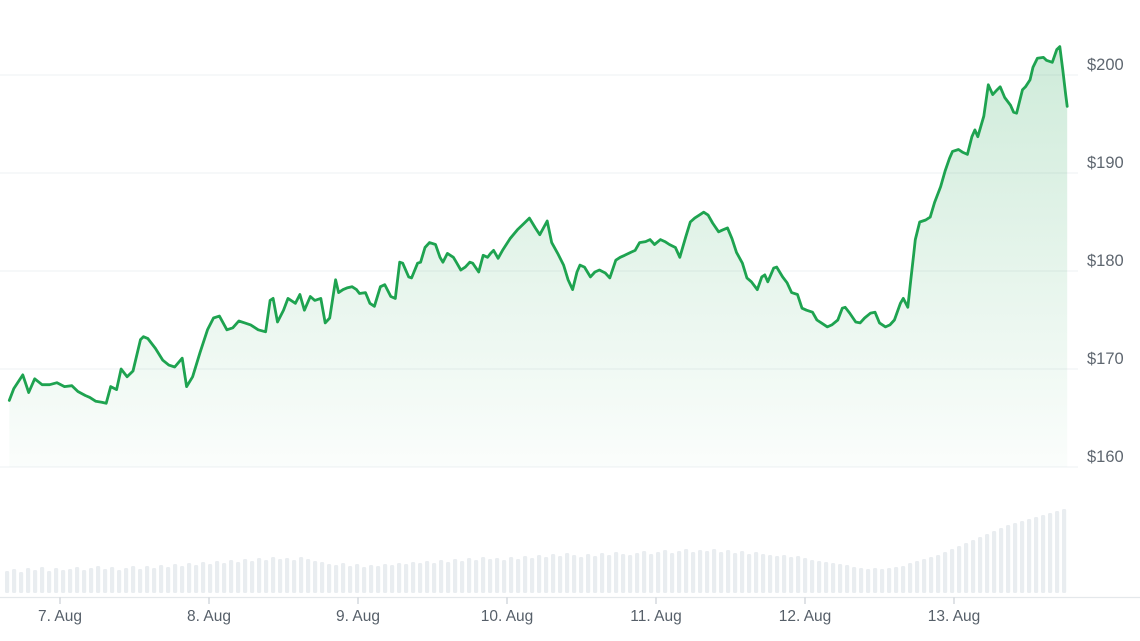  What do you see at coordinates (570, 600) in the screenshot?
I see `x-axis` at bounding box center [570, 600].